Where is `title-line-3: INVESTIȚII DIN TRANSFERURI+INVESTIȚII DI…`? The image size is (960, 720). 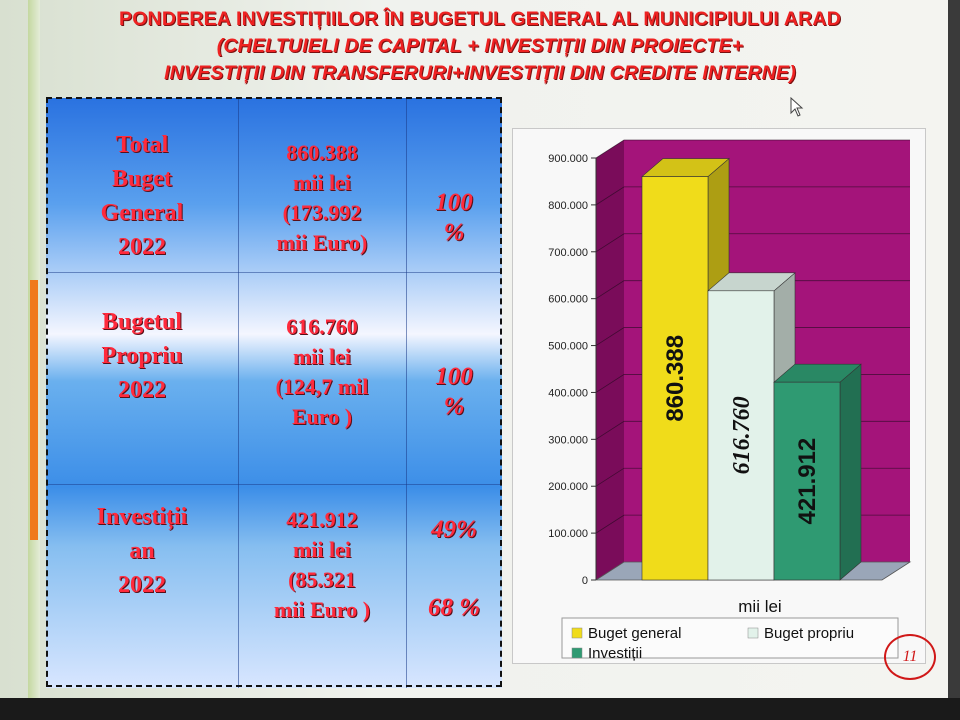 title-line-3: INVESTIȚII DIN TRANSFERURI+INVESTIȚII DI… is located at coordinates (480, 73).